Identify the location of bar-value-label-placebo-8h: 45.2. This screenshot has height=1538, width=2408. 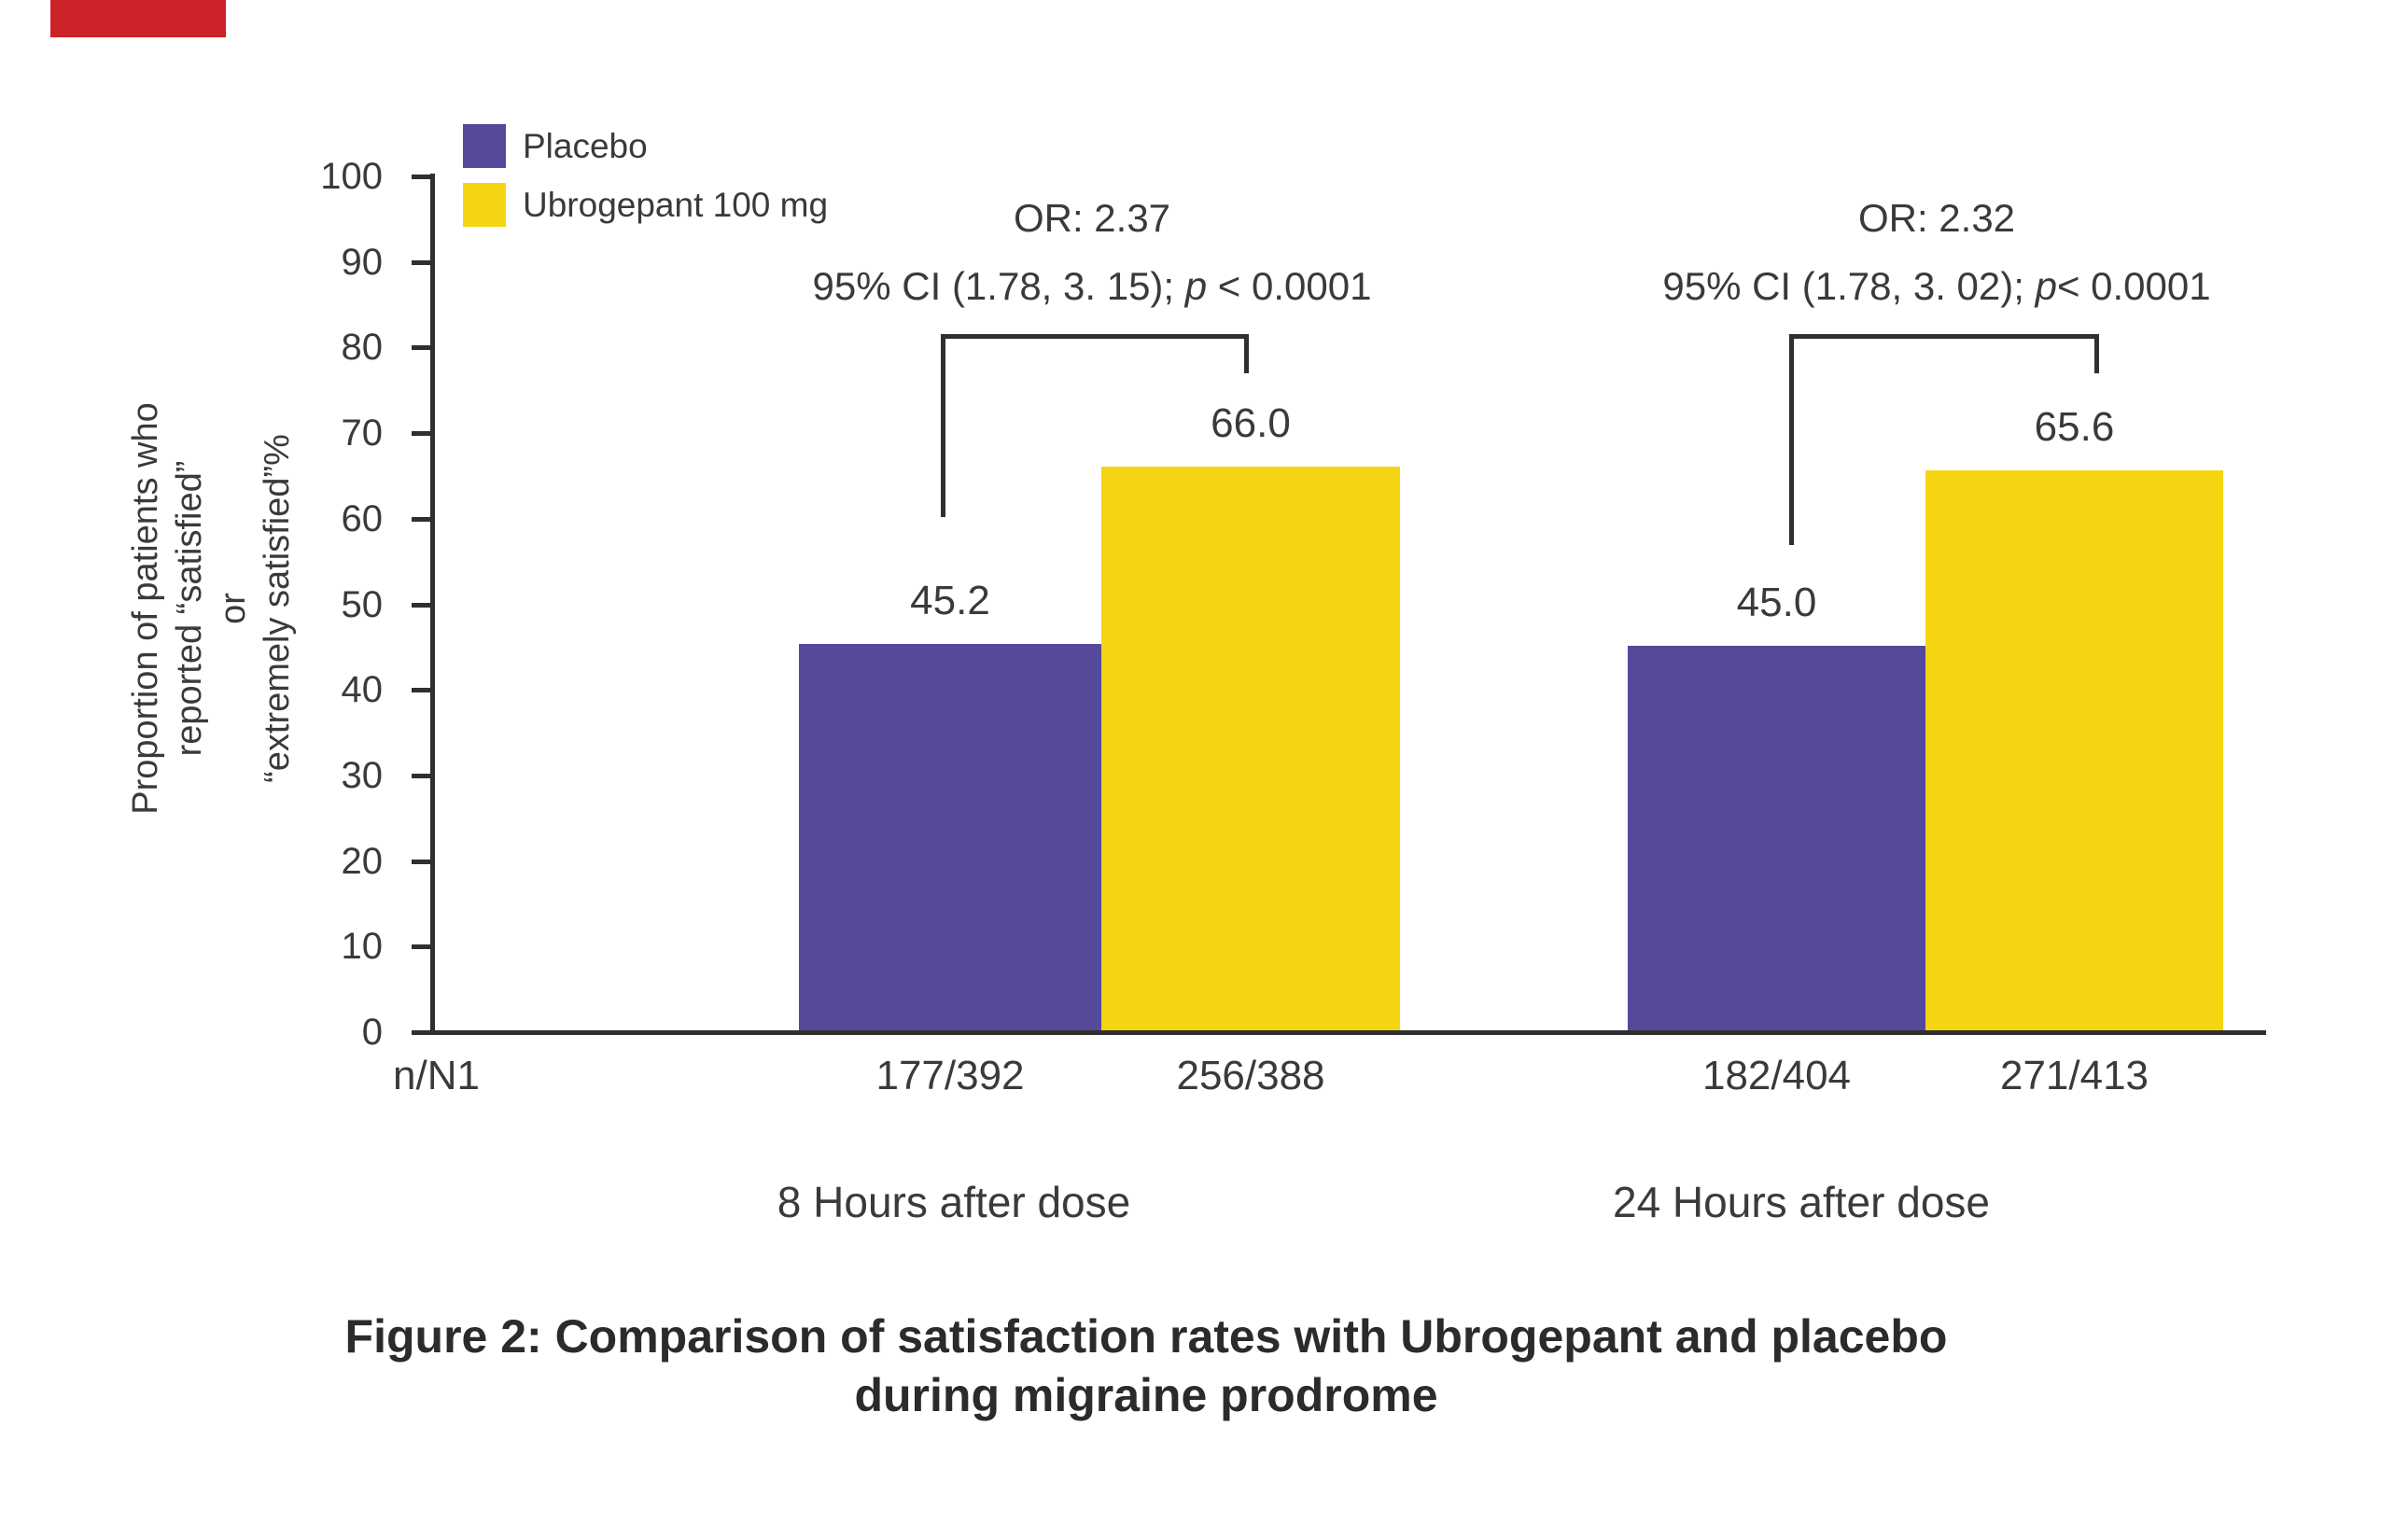
(950, 601).